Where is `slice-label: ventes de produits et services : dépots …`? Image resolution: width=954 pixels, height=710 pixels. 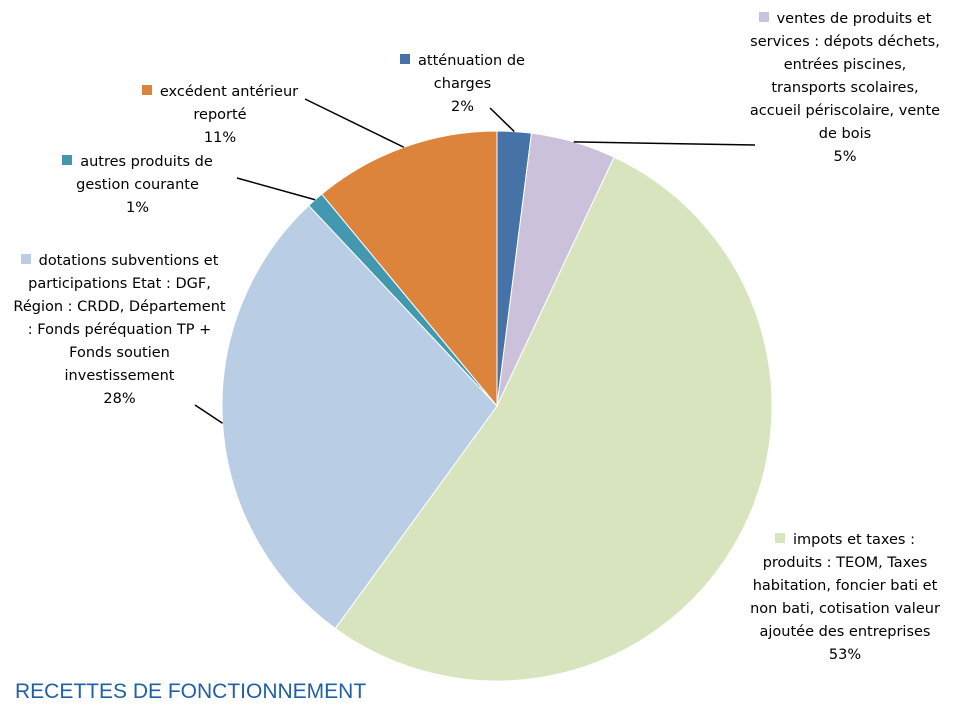 slice-label: ventes de produits et services : dépots … is located at coordinates (845, 88).